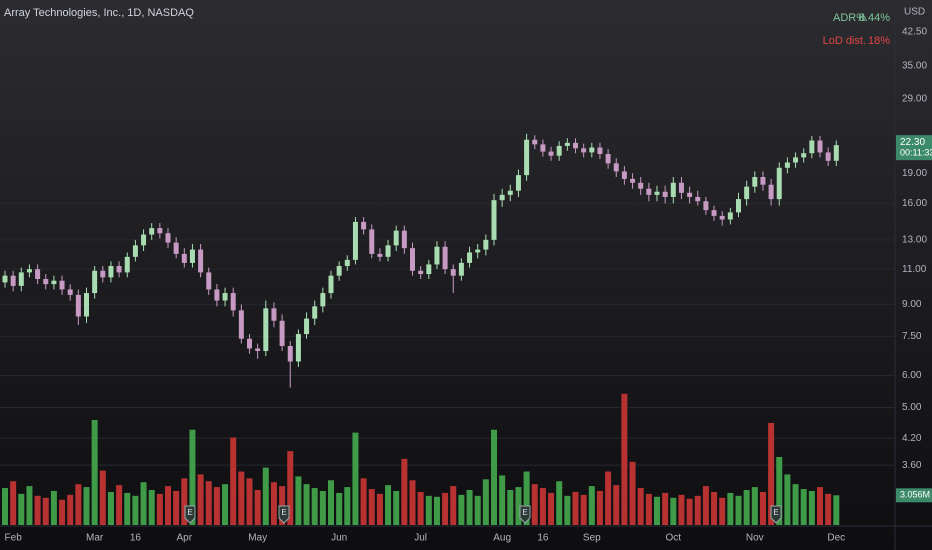 The width and height of the screenshot is (932, 550). I want to click on indicator-value: 8.44%, so click(874, 18).